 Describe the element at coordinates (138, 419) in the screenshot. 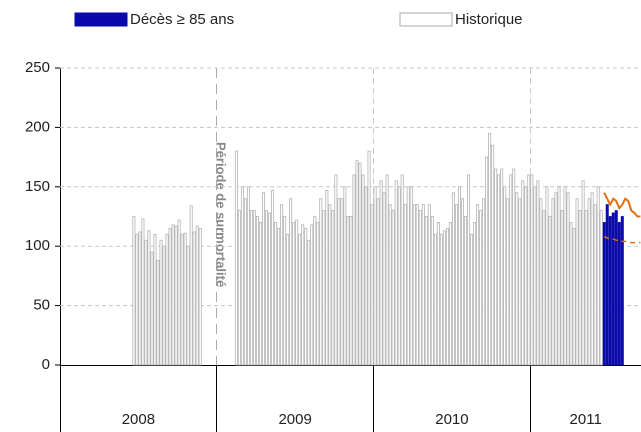

I see `x-tick-label: 2008` at that location.